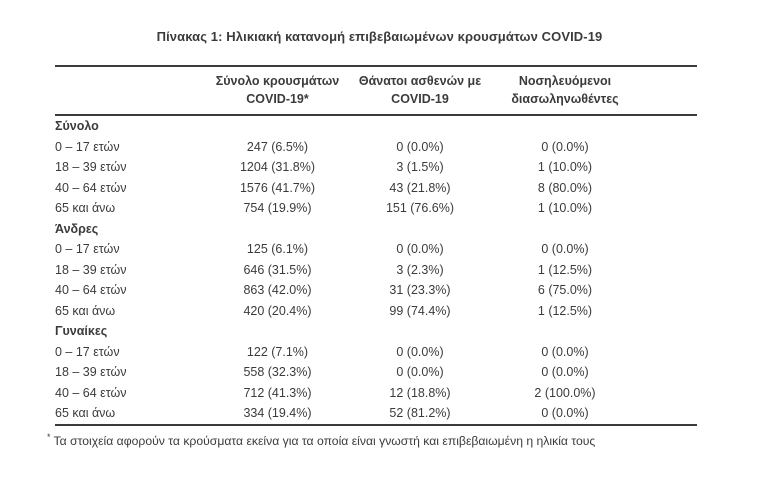  I want to click on header-empty, so click(130, 91).